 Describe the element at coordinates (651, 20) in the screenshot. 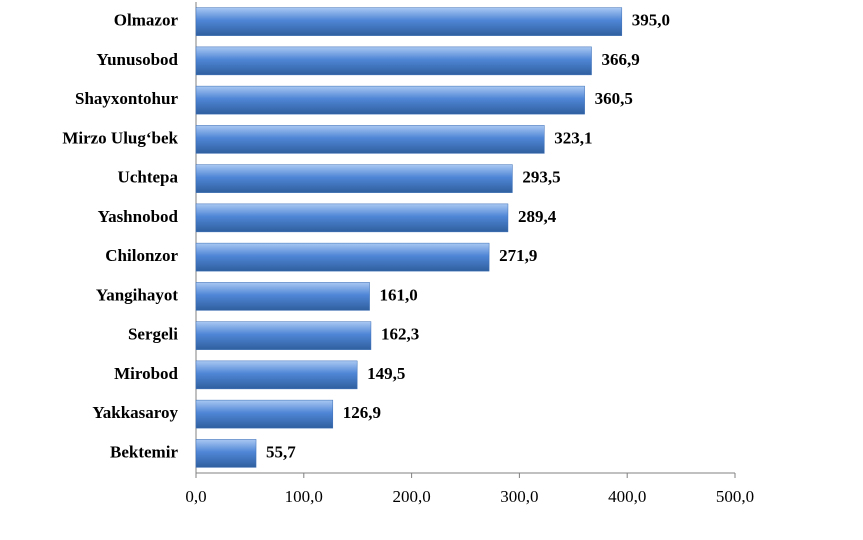

I see `data-label: 395,0` at that location.